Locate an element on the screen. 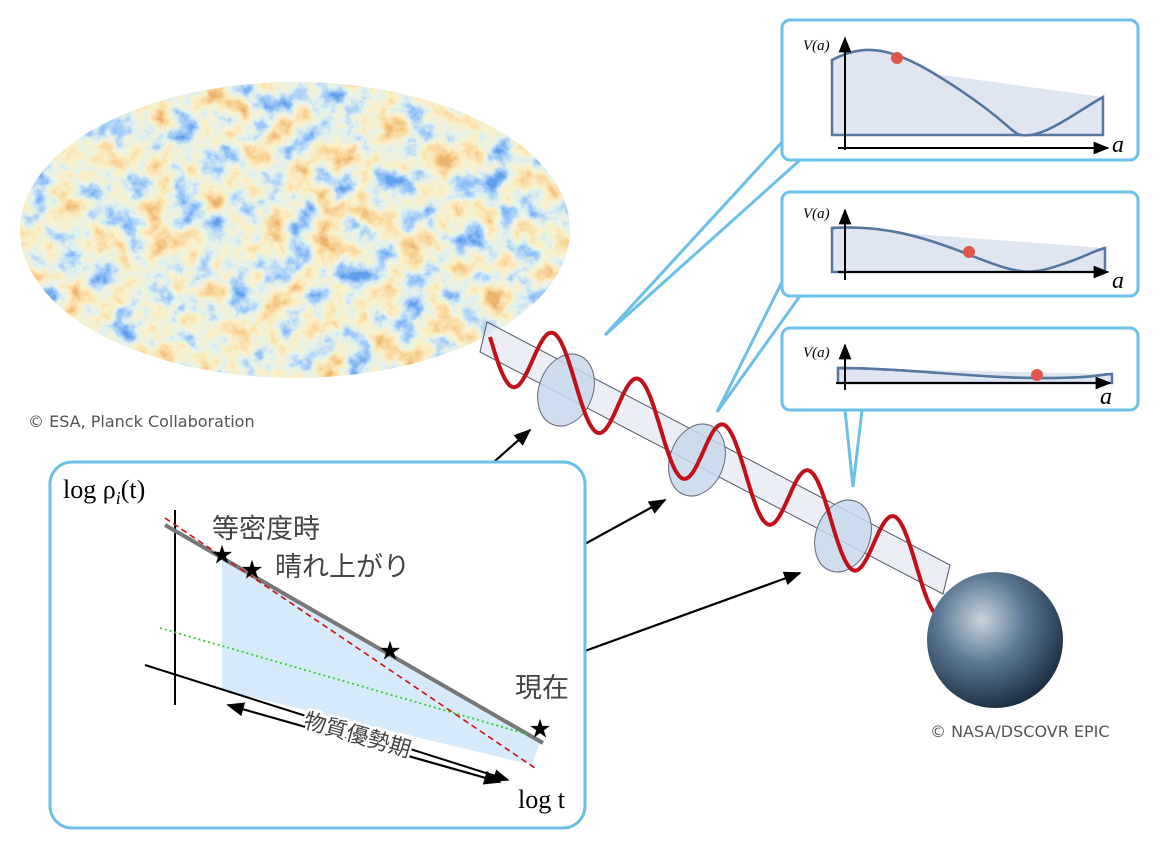 This screenshot has width=1160, height=849. annotation: 等密度時 is located at coordinates (266, 529).